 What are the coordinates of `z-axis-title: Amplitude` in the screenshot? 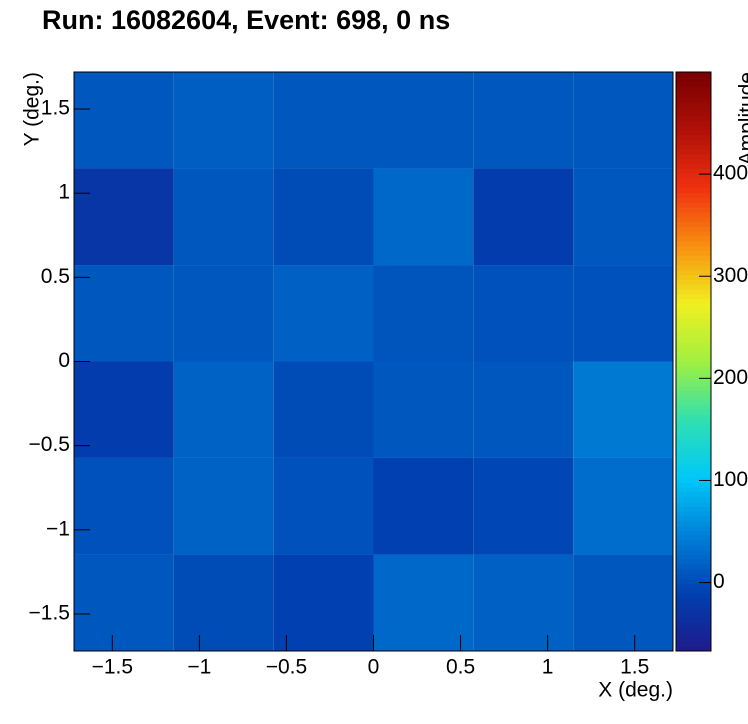 It's located at (742, 118).